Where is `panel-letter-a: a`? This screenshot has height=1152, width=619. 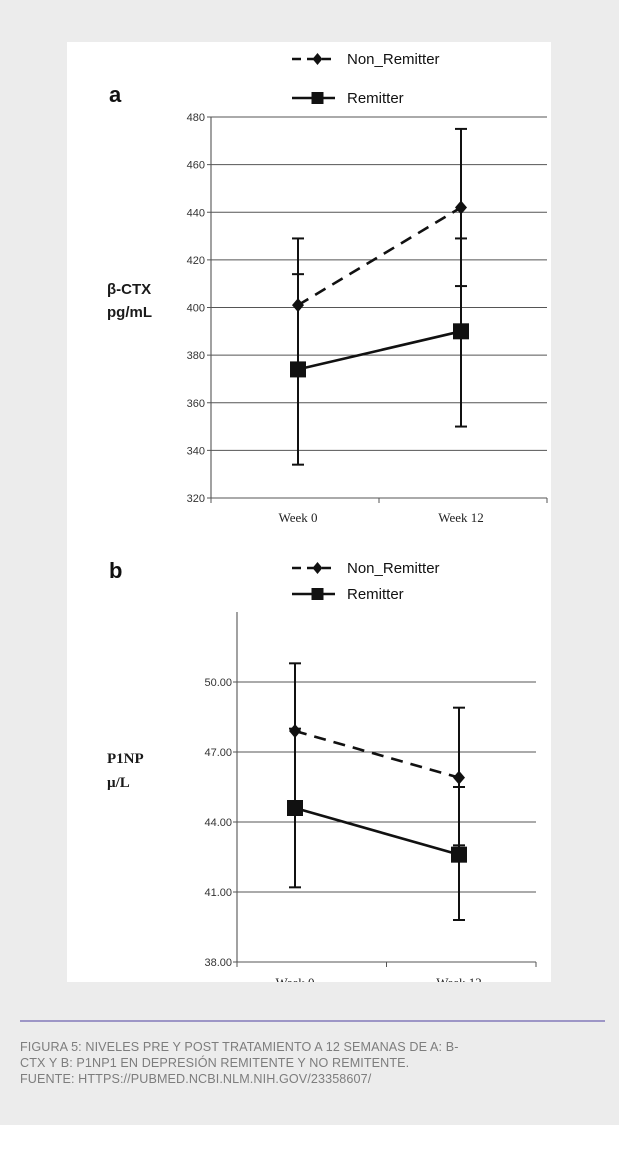 panel-letter-a: a is located at coordinates (115, 94).